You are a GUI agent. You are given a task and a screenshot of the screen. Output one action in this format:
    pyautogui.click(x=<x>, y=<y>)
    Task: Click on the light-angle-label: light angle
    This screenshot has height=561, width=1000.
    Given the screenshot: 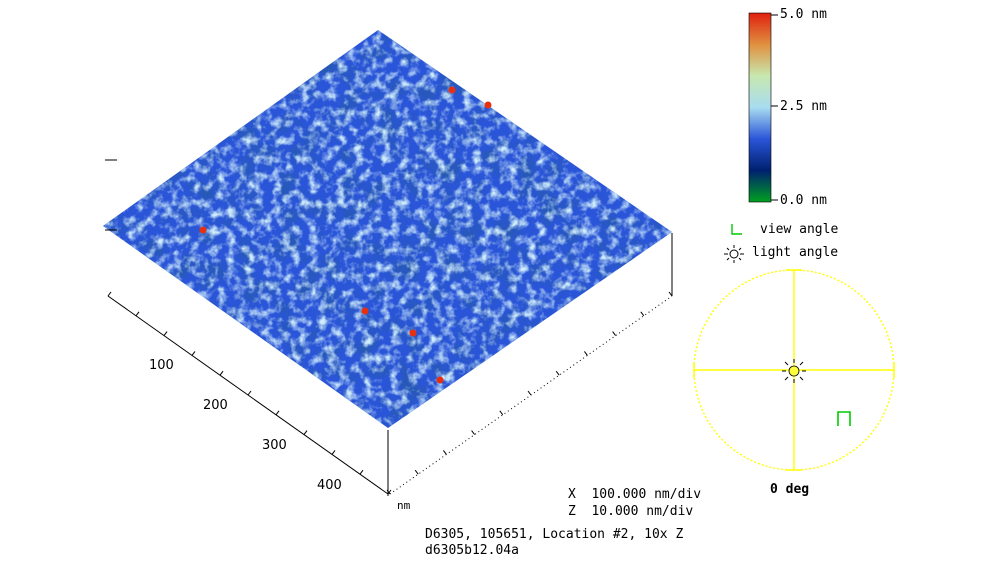 What is the action you would take?
    pyautogui.click(x=795, y=252)
    